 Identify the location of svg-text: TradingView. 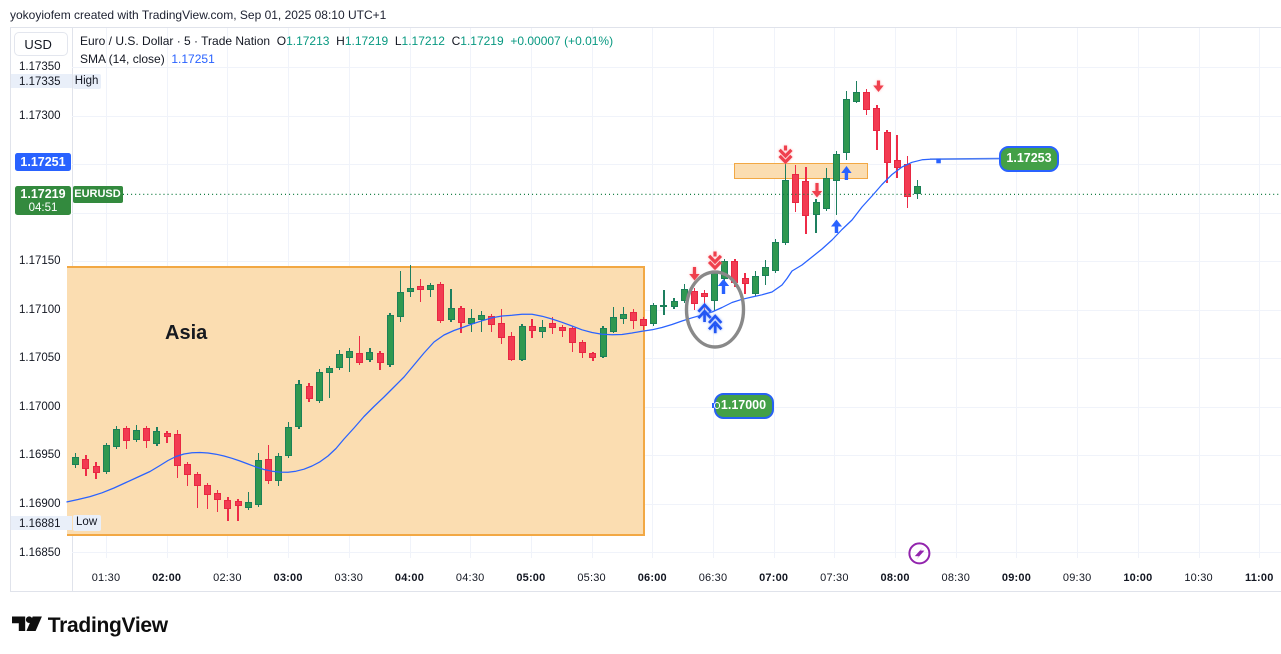
(108, 625).